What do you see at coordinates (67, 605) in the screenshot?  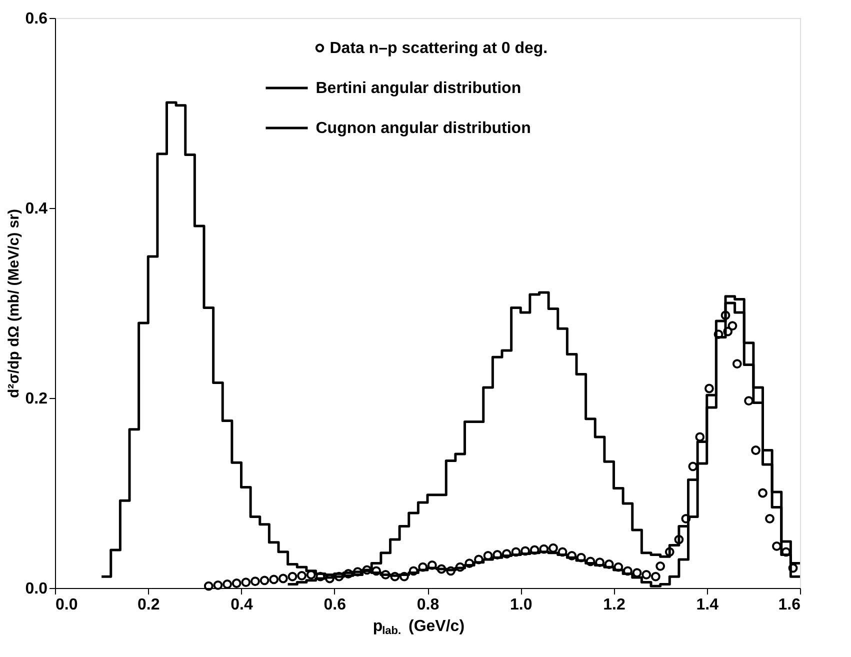 I see `x-tick-label: 0.0` at bounding box center [67, 605].